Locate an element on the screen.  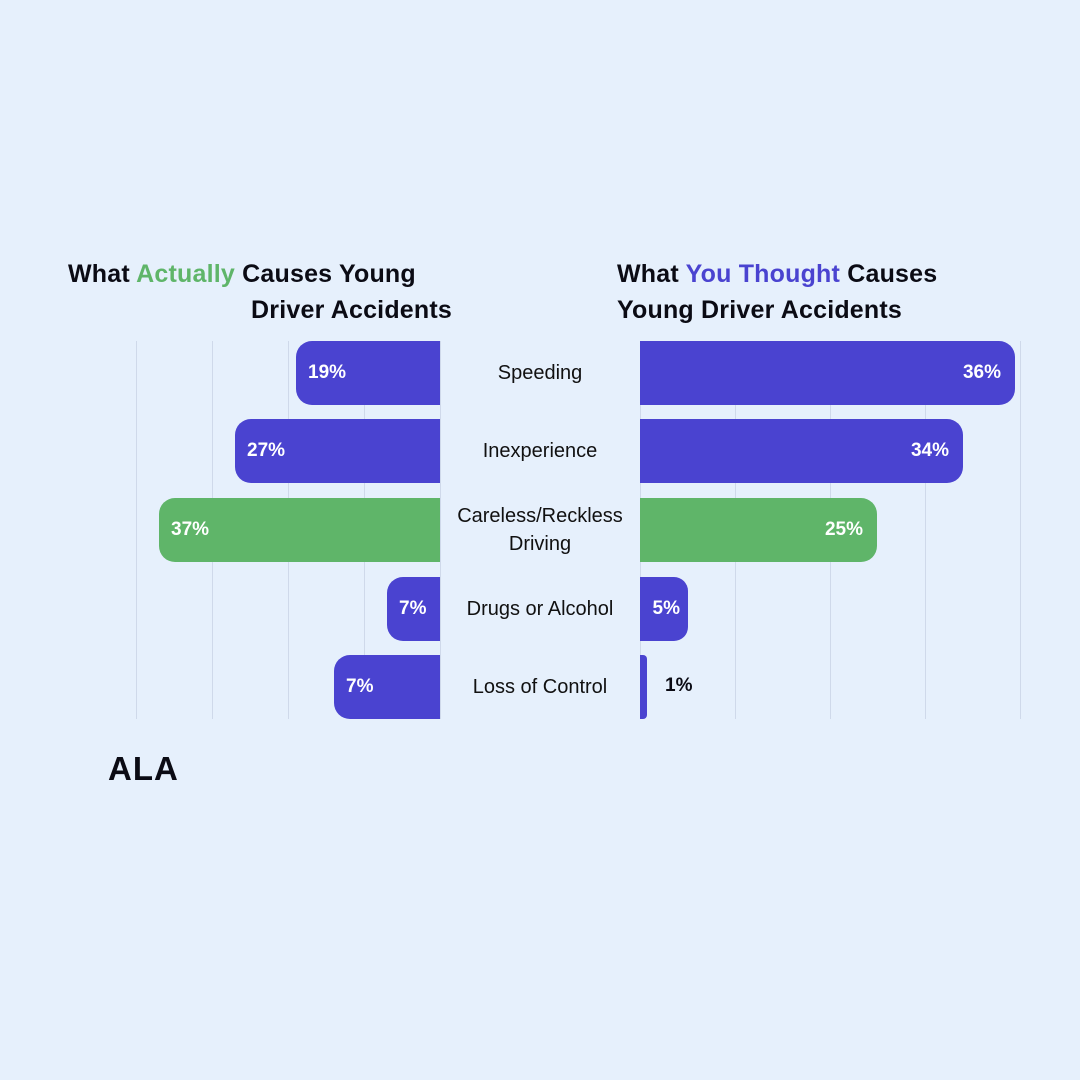
left-bar-speeding: 19% is located at coordinates (368, 373).